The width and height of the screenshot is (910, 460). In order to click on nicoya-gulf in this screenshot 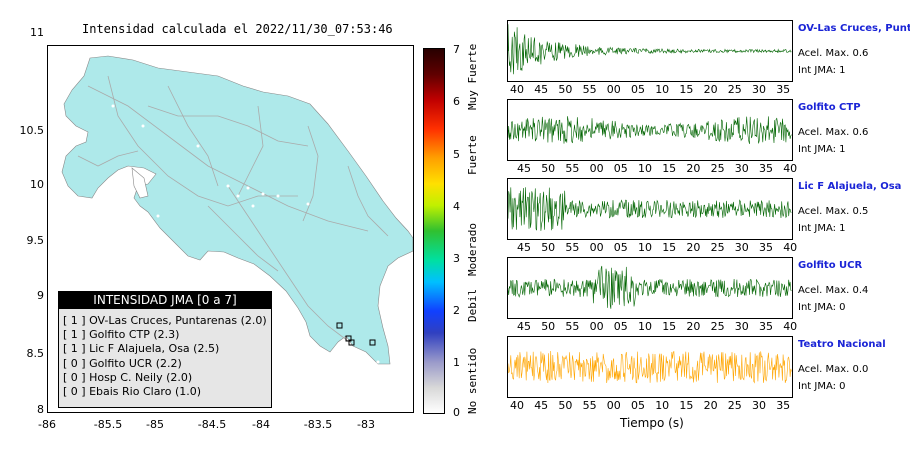, I will do `click(140, 183)`.